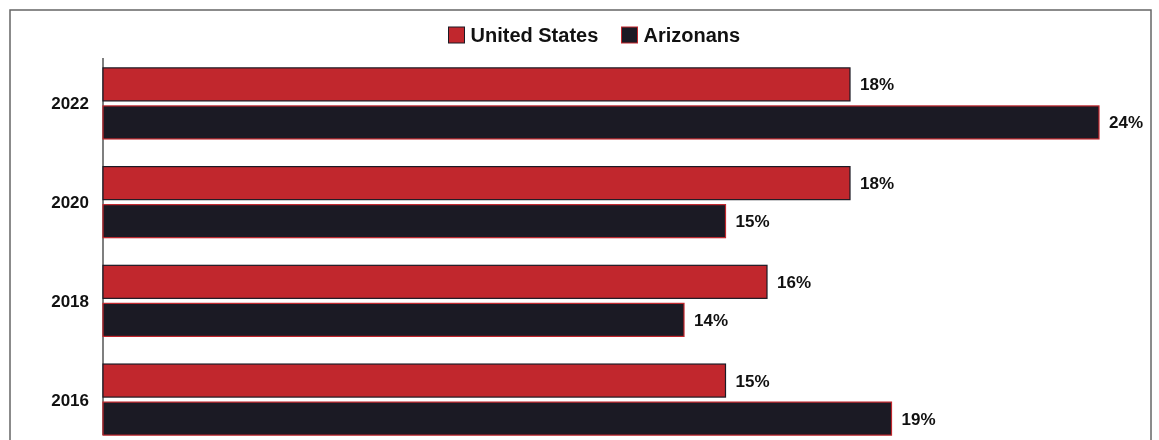  I want to click on data-label: 16%, so click(794, 282).